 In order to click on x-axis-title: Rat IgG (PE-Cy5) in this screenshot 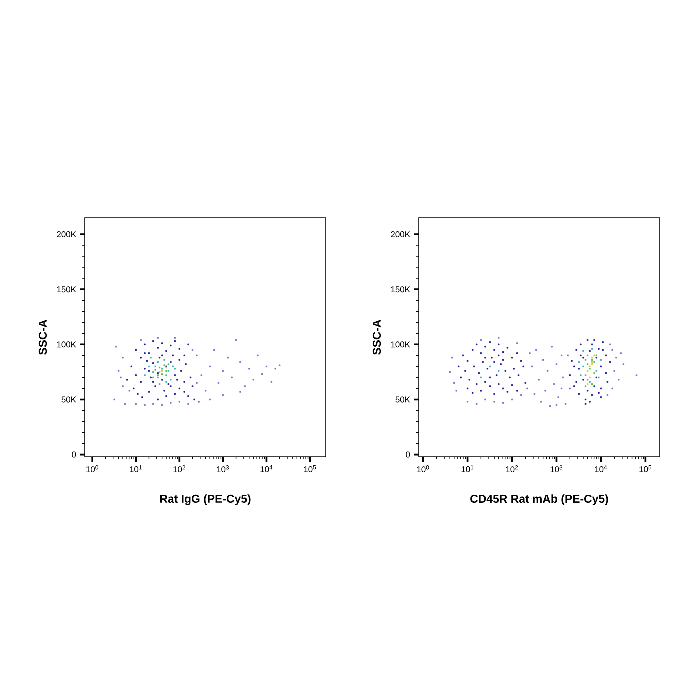, I will do `click(205, 500)`.